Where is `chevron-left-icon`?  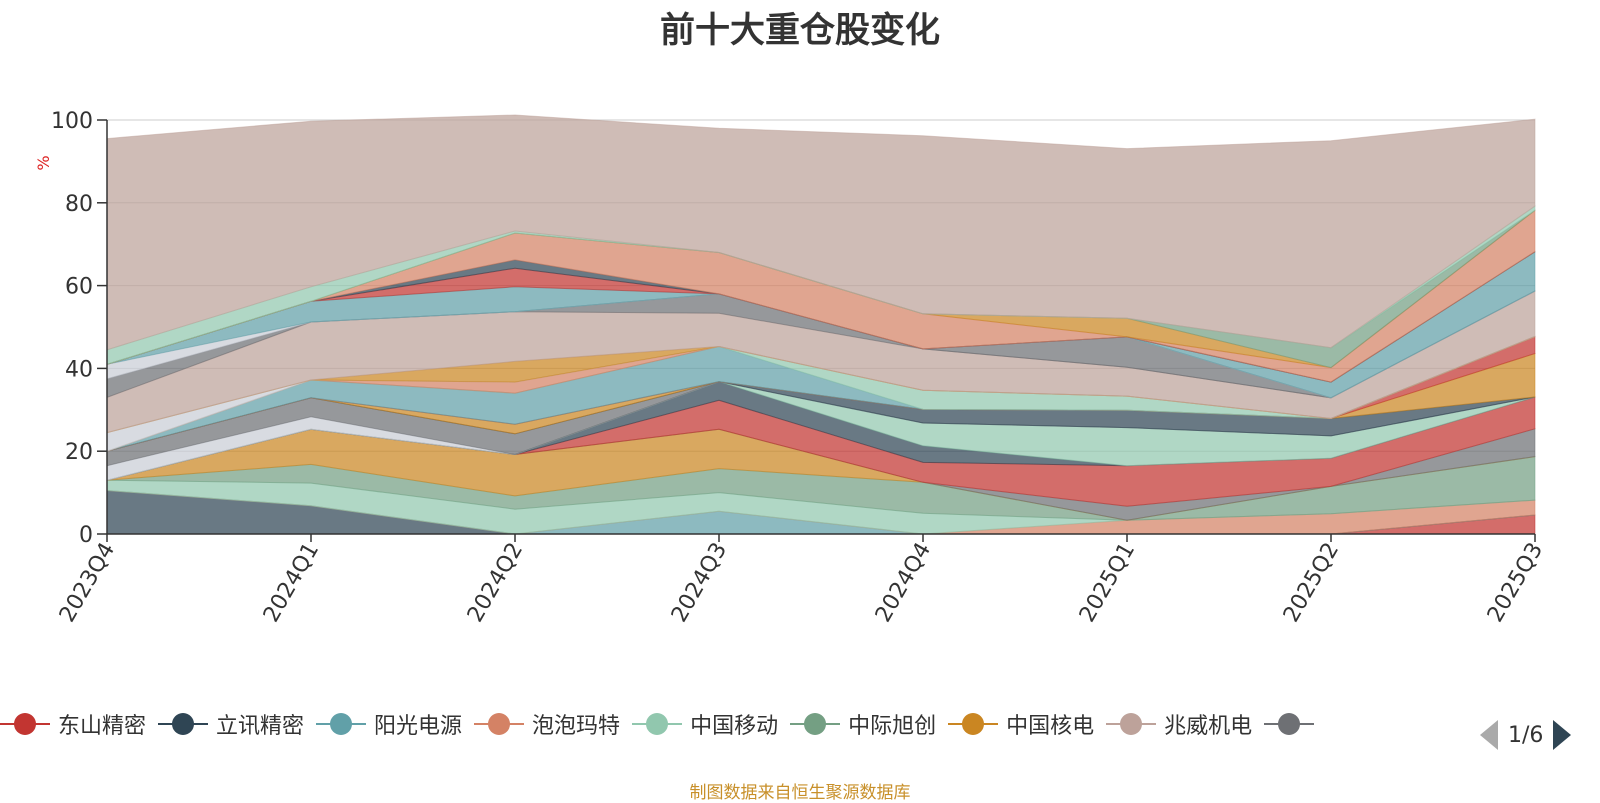 chevron-left-icon is located at coordinates (1489, 735).